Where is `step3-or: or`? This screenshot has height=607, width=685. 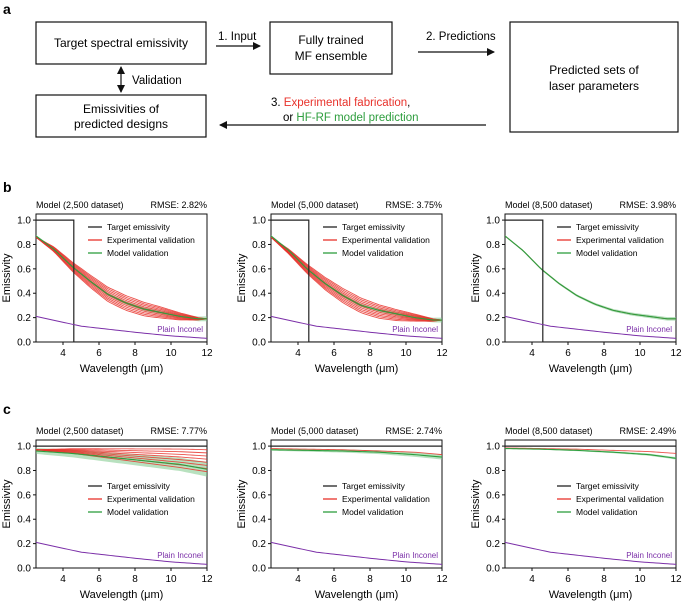
step3-or: or is located at coordinates (289, 118).